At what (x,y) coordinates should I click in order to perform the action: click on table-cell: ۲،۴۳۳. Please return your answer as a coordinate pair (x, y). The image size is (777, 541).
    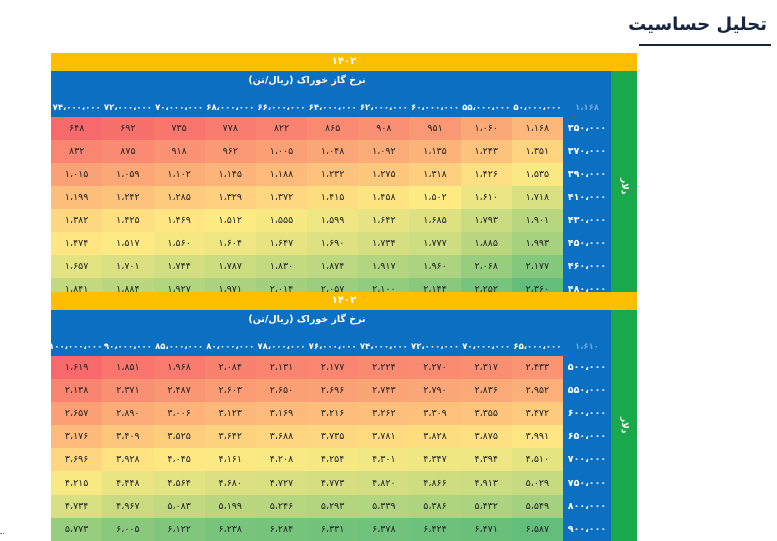
    Looking at the image, I should click on (537, 368).